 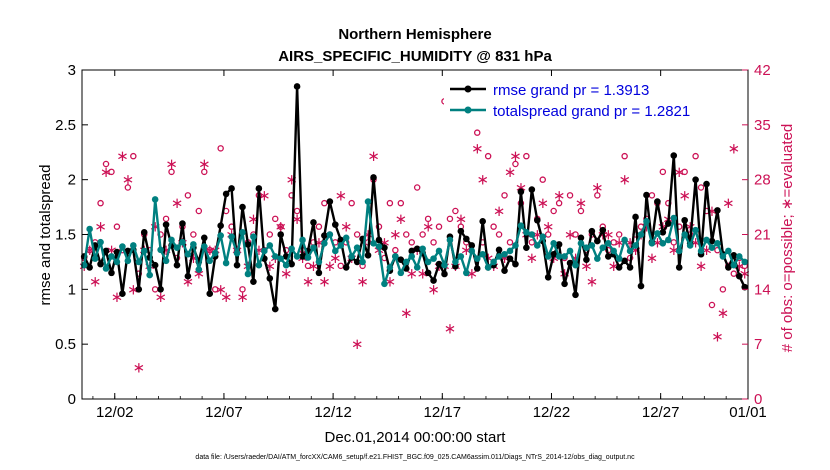 I want to click on y-tick-label-left: 2.5, so click(x=65, y=125).